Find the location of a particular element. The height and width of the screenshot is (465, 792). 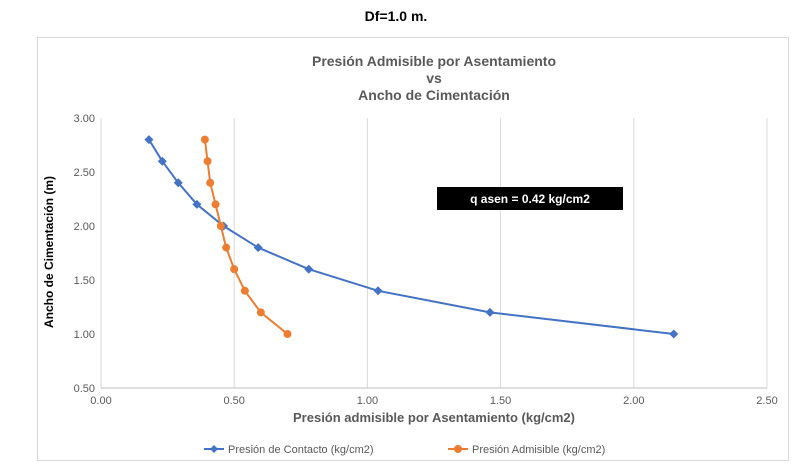

x-tick-label: 1.00 is located at coordinates (367, 401).